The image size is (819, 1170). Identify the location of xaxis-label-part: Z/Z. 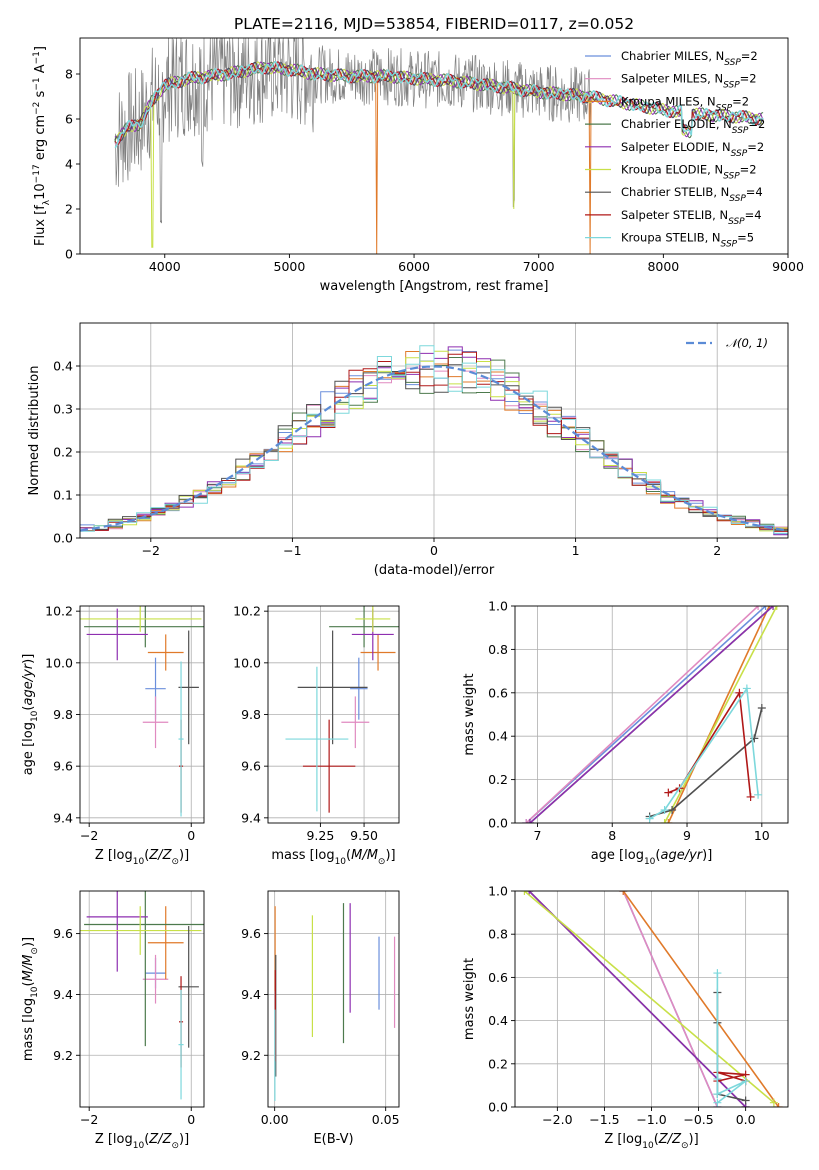
(670, 1139).